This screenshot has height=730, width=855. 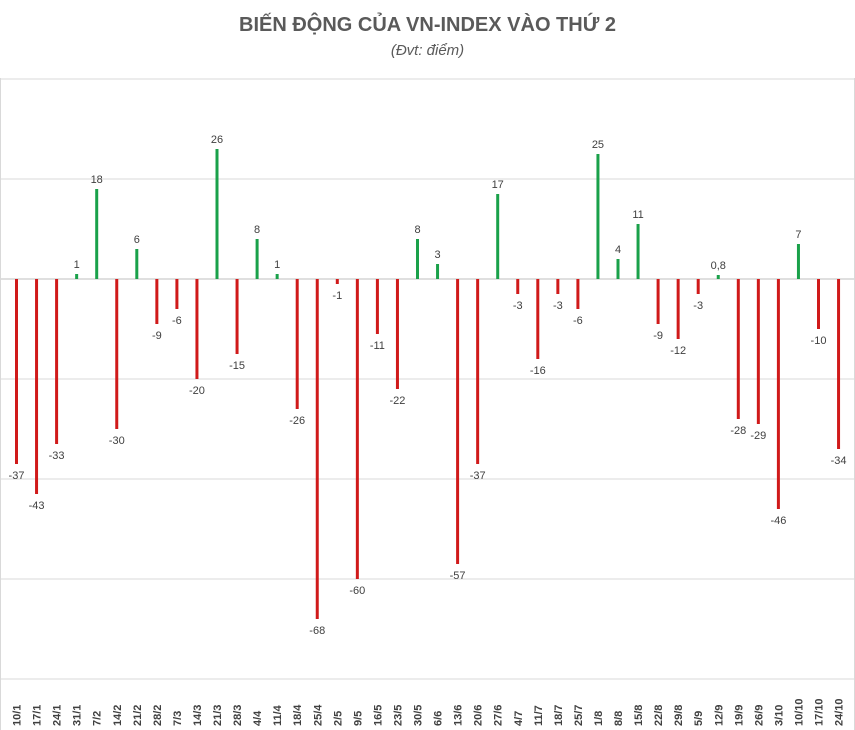 What do you see at coordinates (759, 715) in the screenshot?
I see `x-tick-label: 26/9` at bounding box center [759, 715].